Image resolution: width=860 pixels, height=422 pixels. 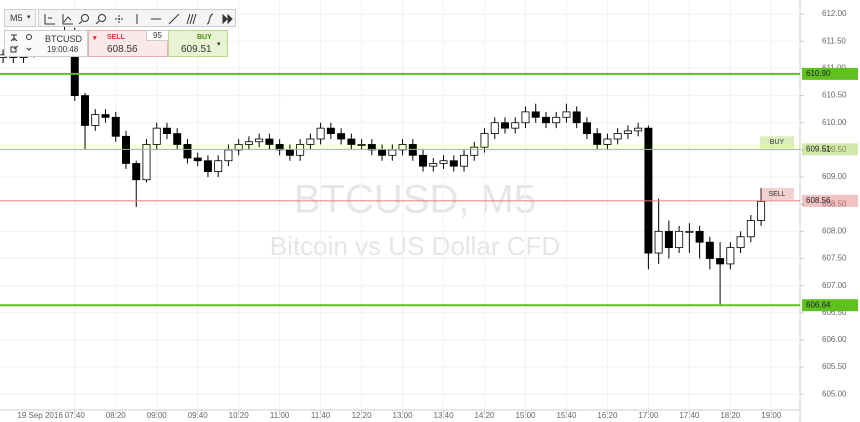 I want to click on y-tick-label: 610.00, so click(x=834, y=122).